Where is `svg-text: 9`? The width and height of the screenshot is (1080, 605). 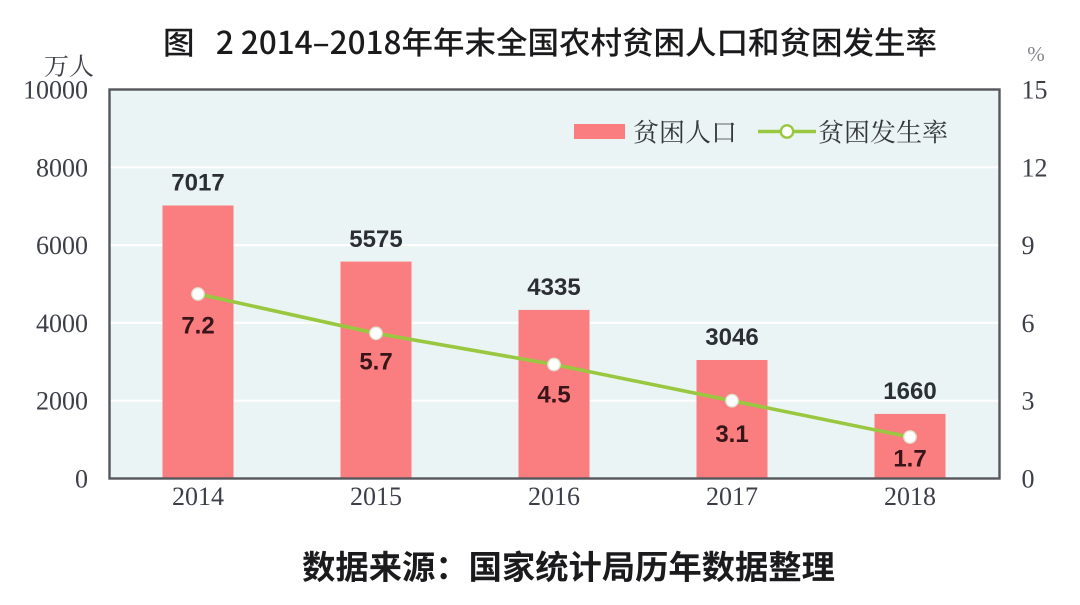 svg-text: 9 is located at coordinates (1028, 245).